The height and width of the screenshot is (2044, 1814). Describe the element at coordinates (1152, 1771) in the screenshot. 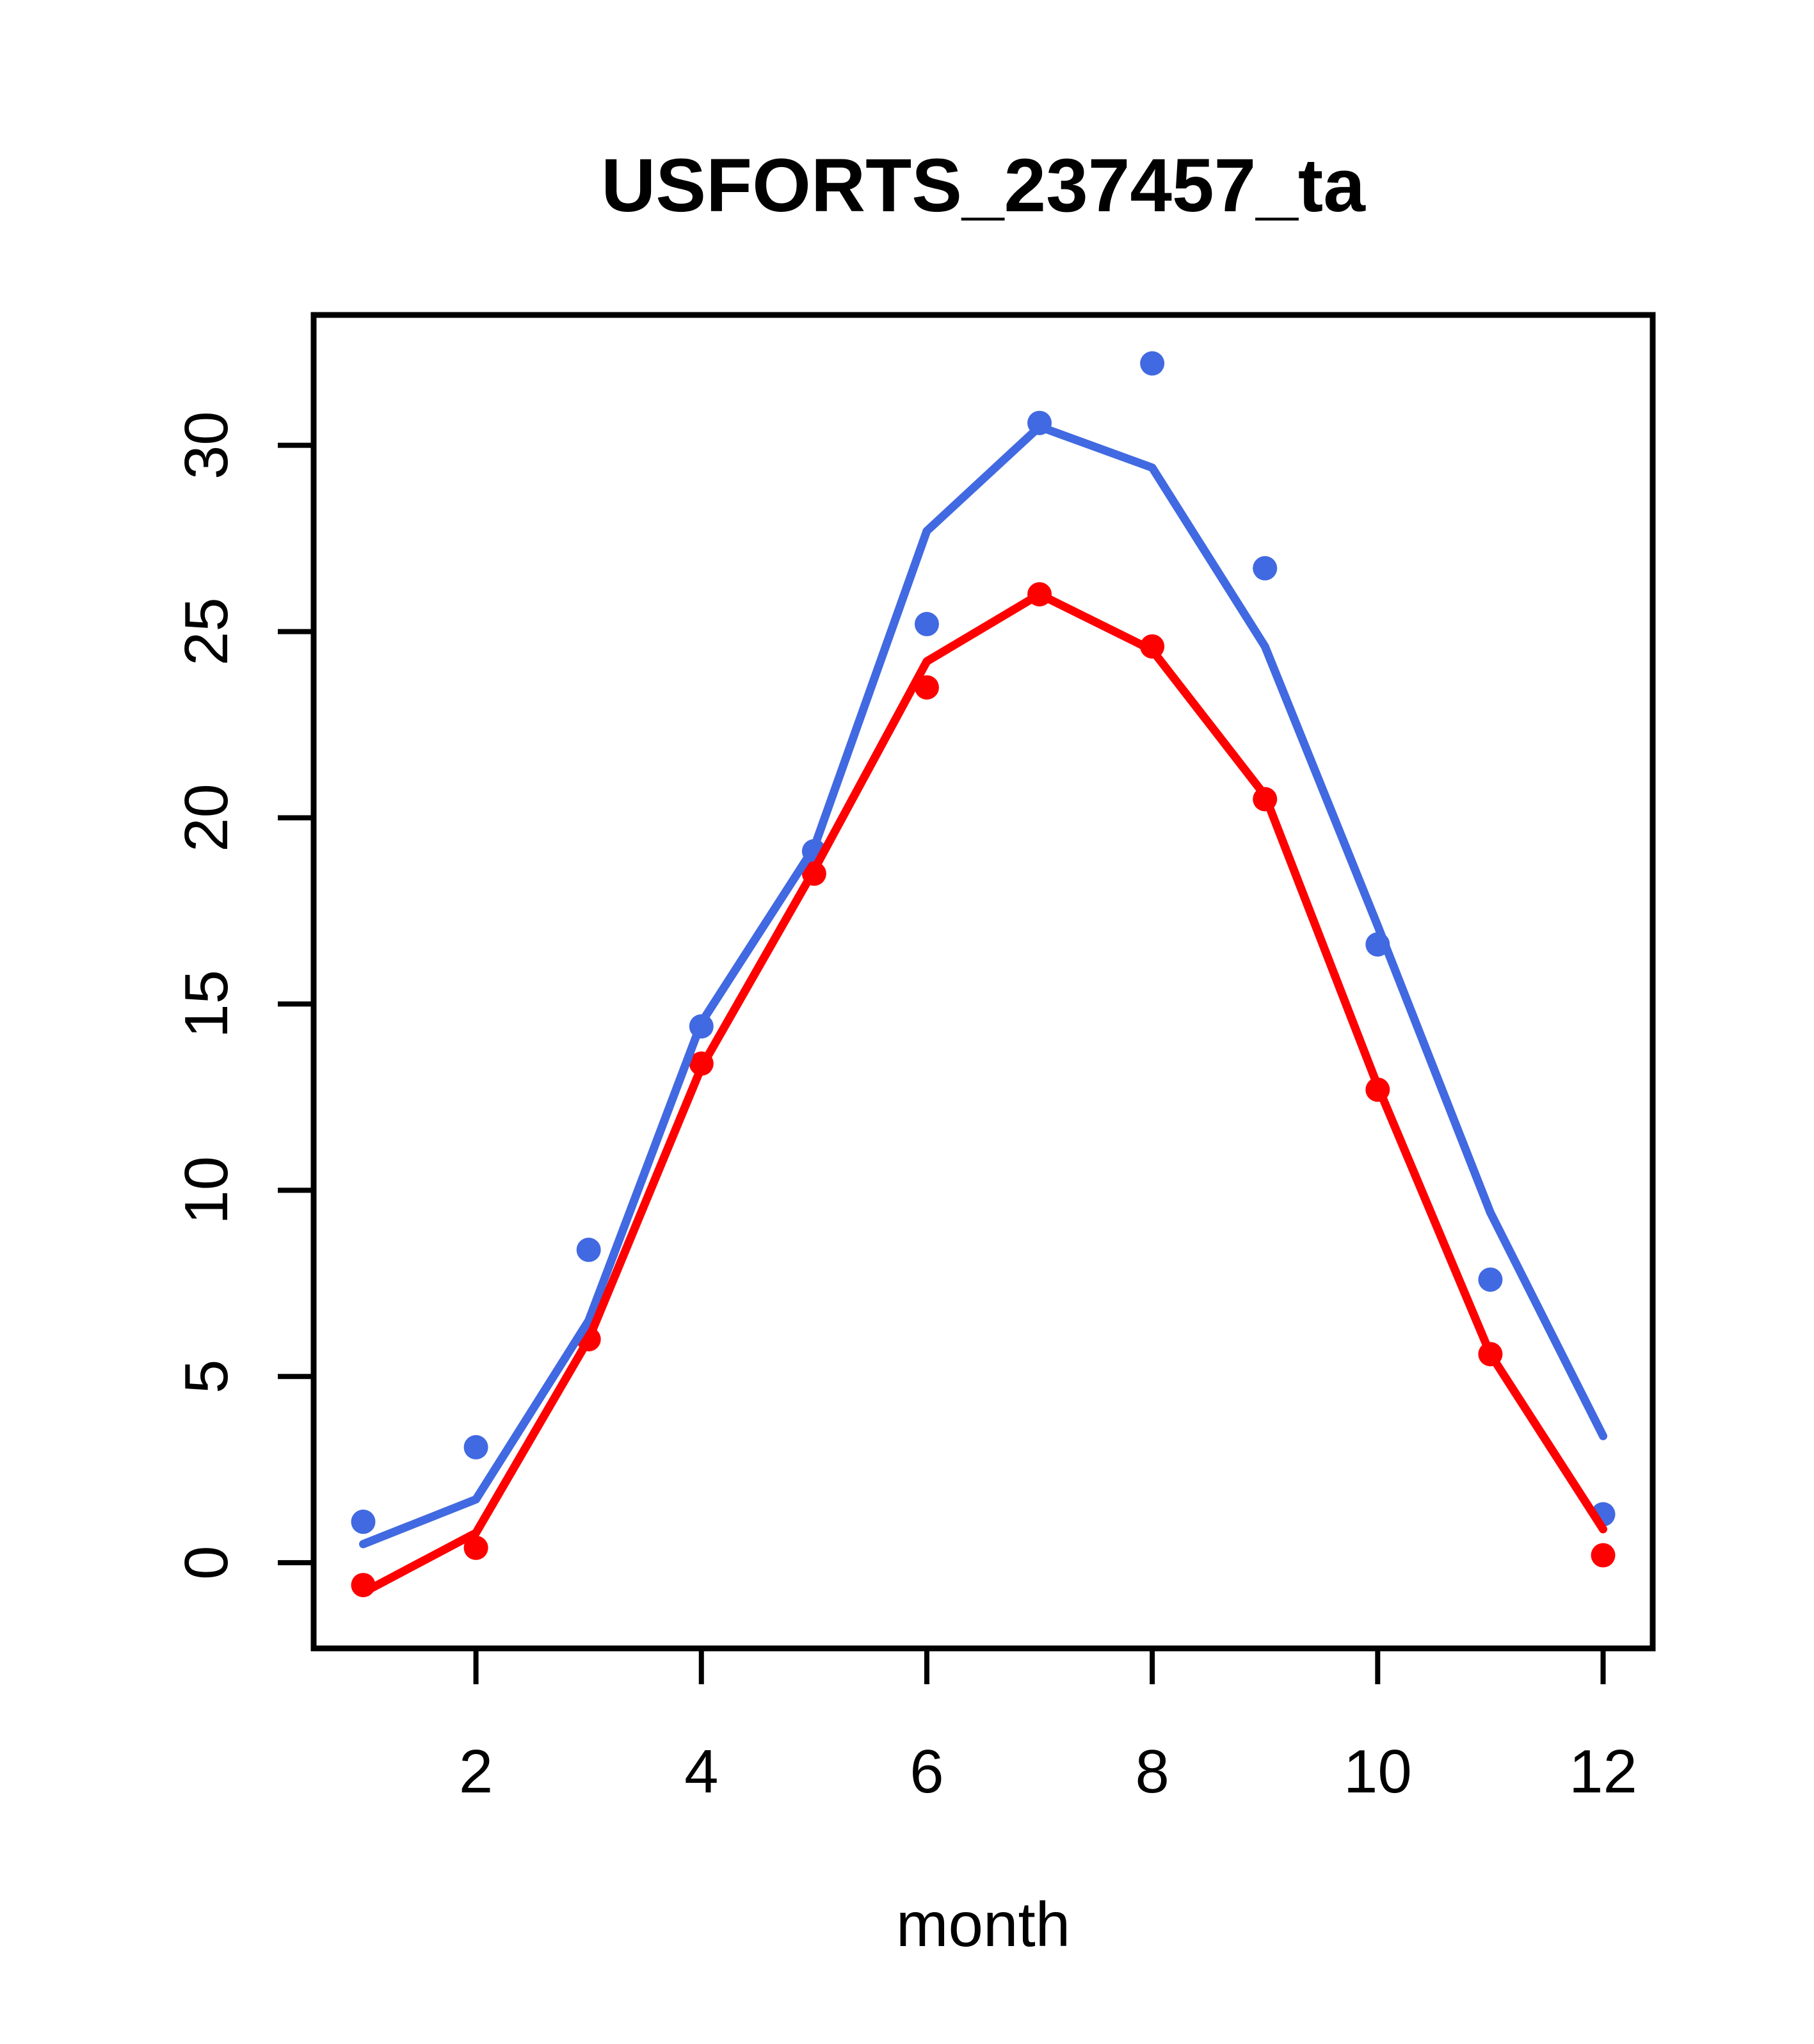

I see `x-tick-label: 8` at that location.